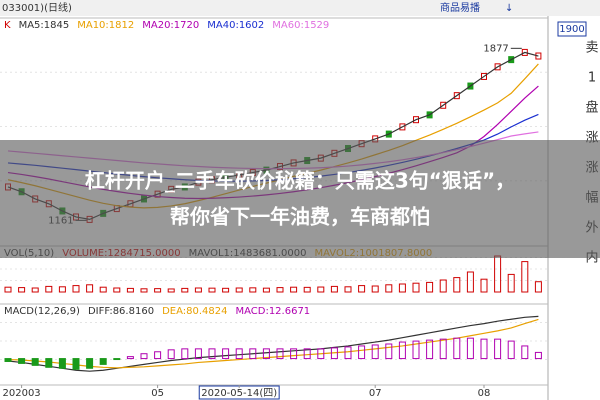 This screenshot has height=400, width=600. I want to click on legend-entry: MA20:1720, so click(170, 25).